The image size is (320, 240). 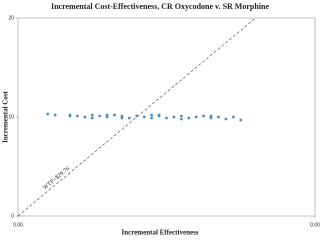 I want to click on wtp-annotation: WTP=$29.76, so click(x=56, y=178).